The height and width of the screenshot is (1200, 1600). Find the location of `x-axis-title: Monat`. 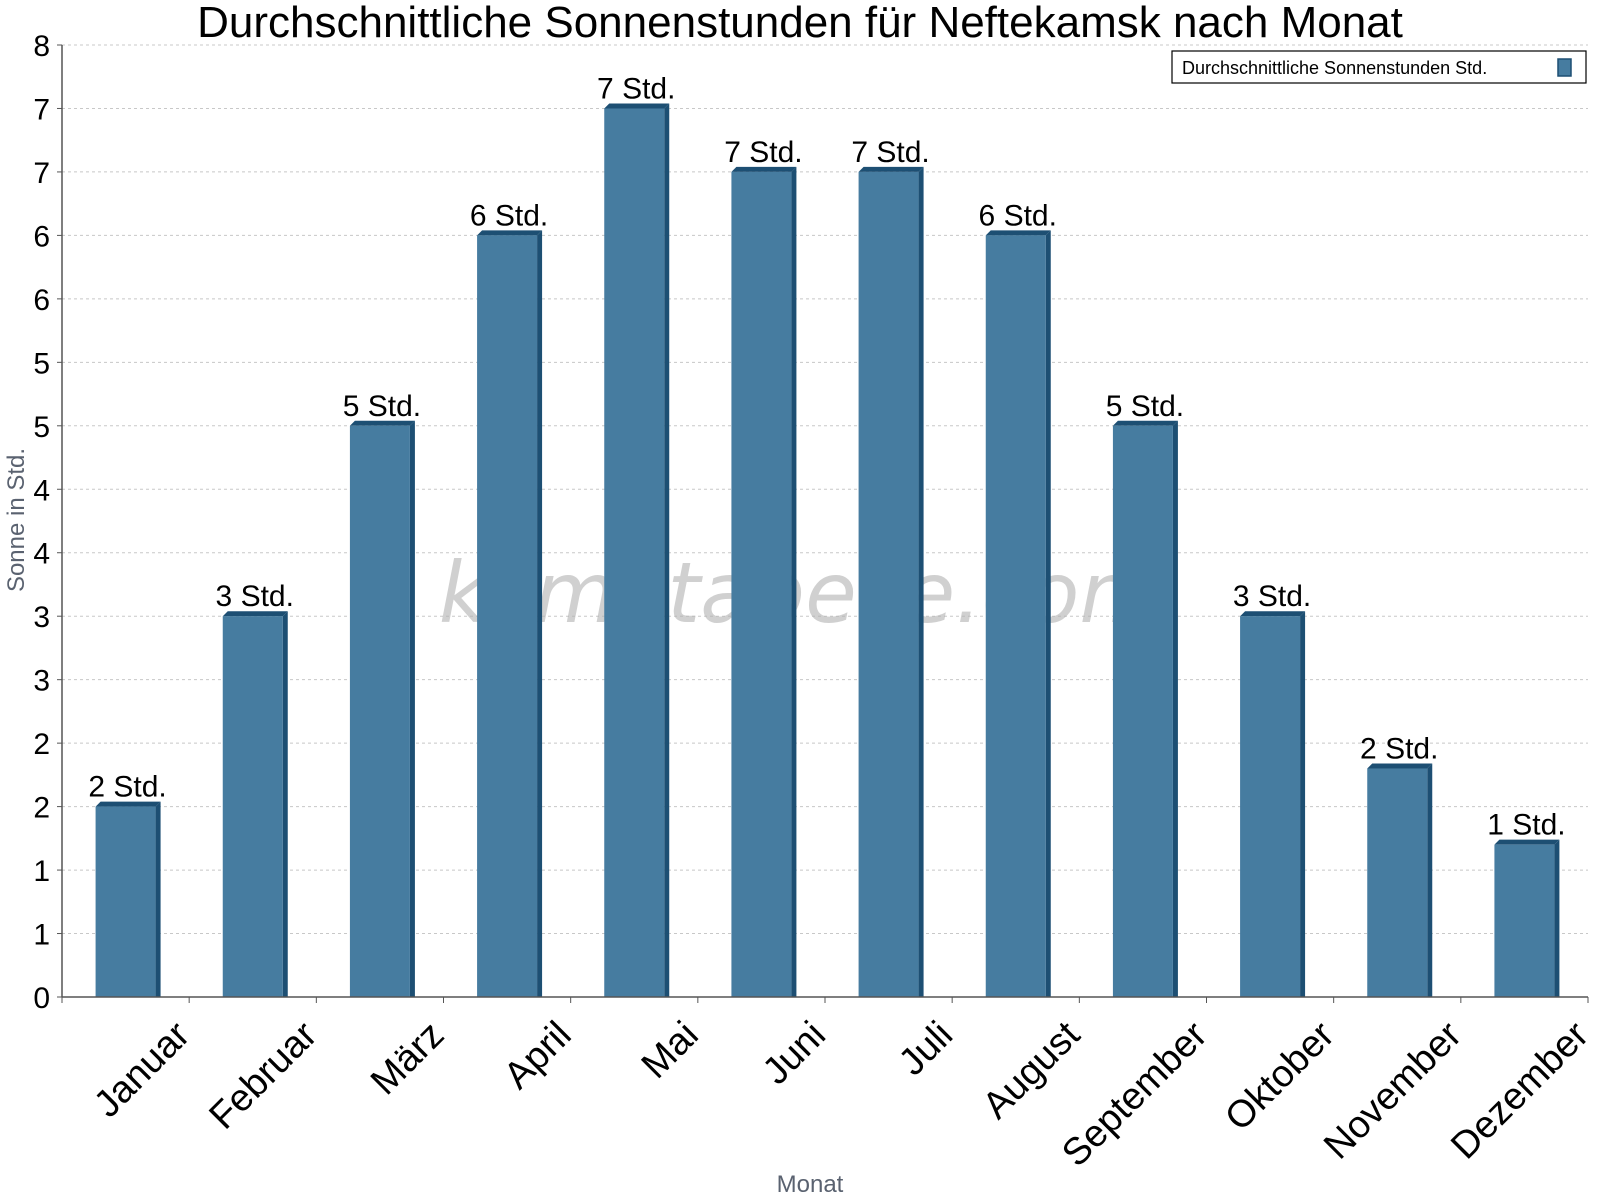

x-axis-title: Monat is located at coordinates (810, 1184).